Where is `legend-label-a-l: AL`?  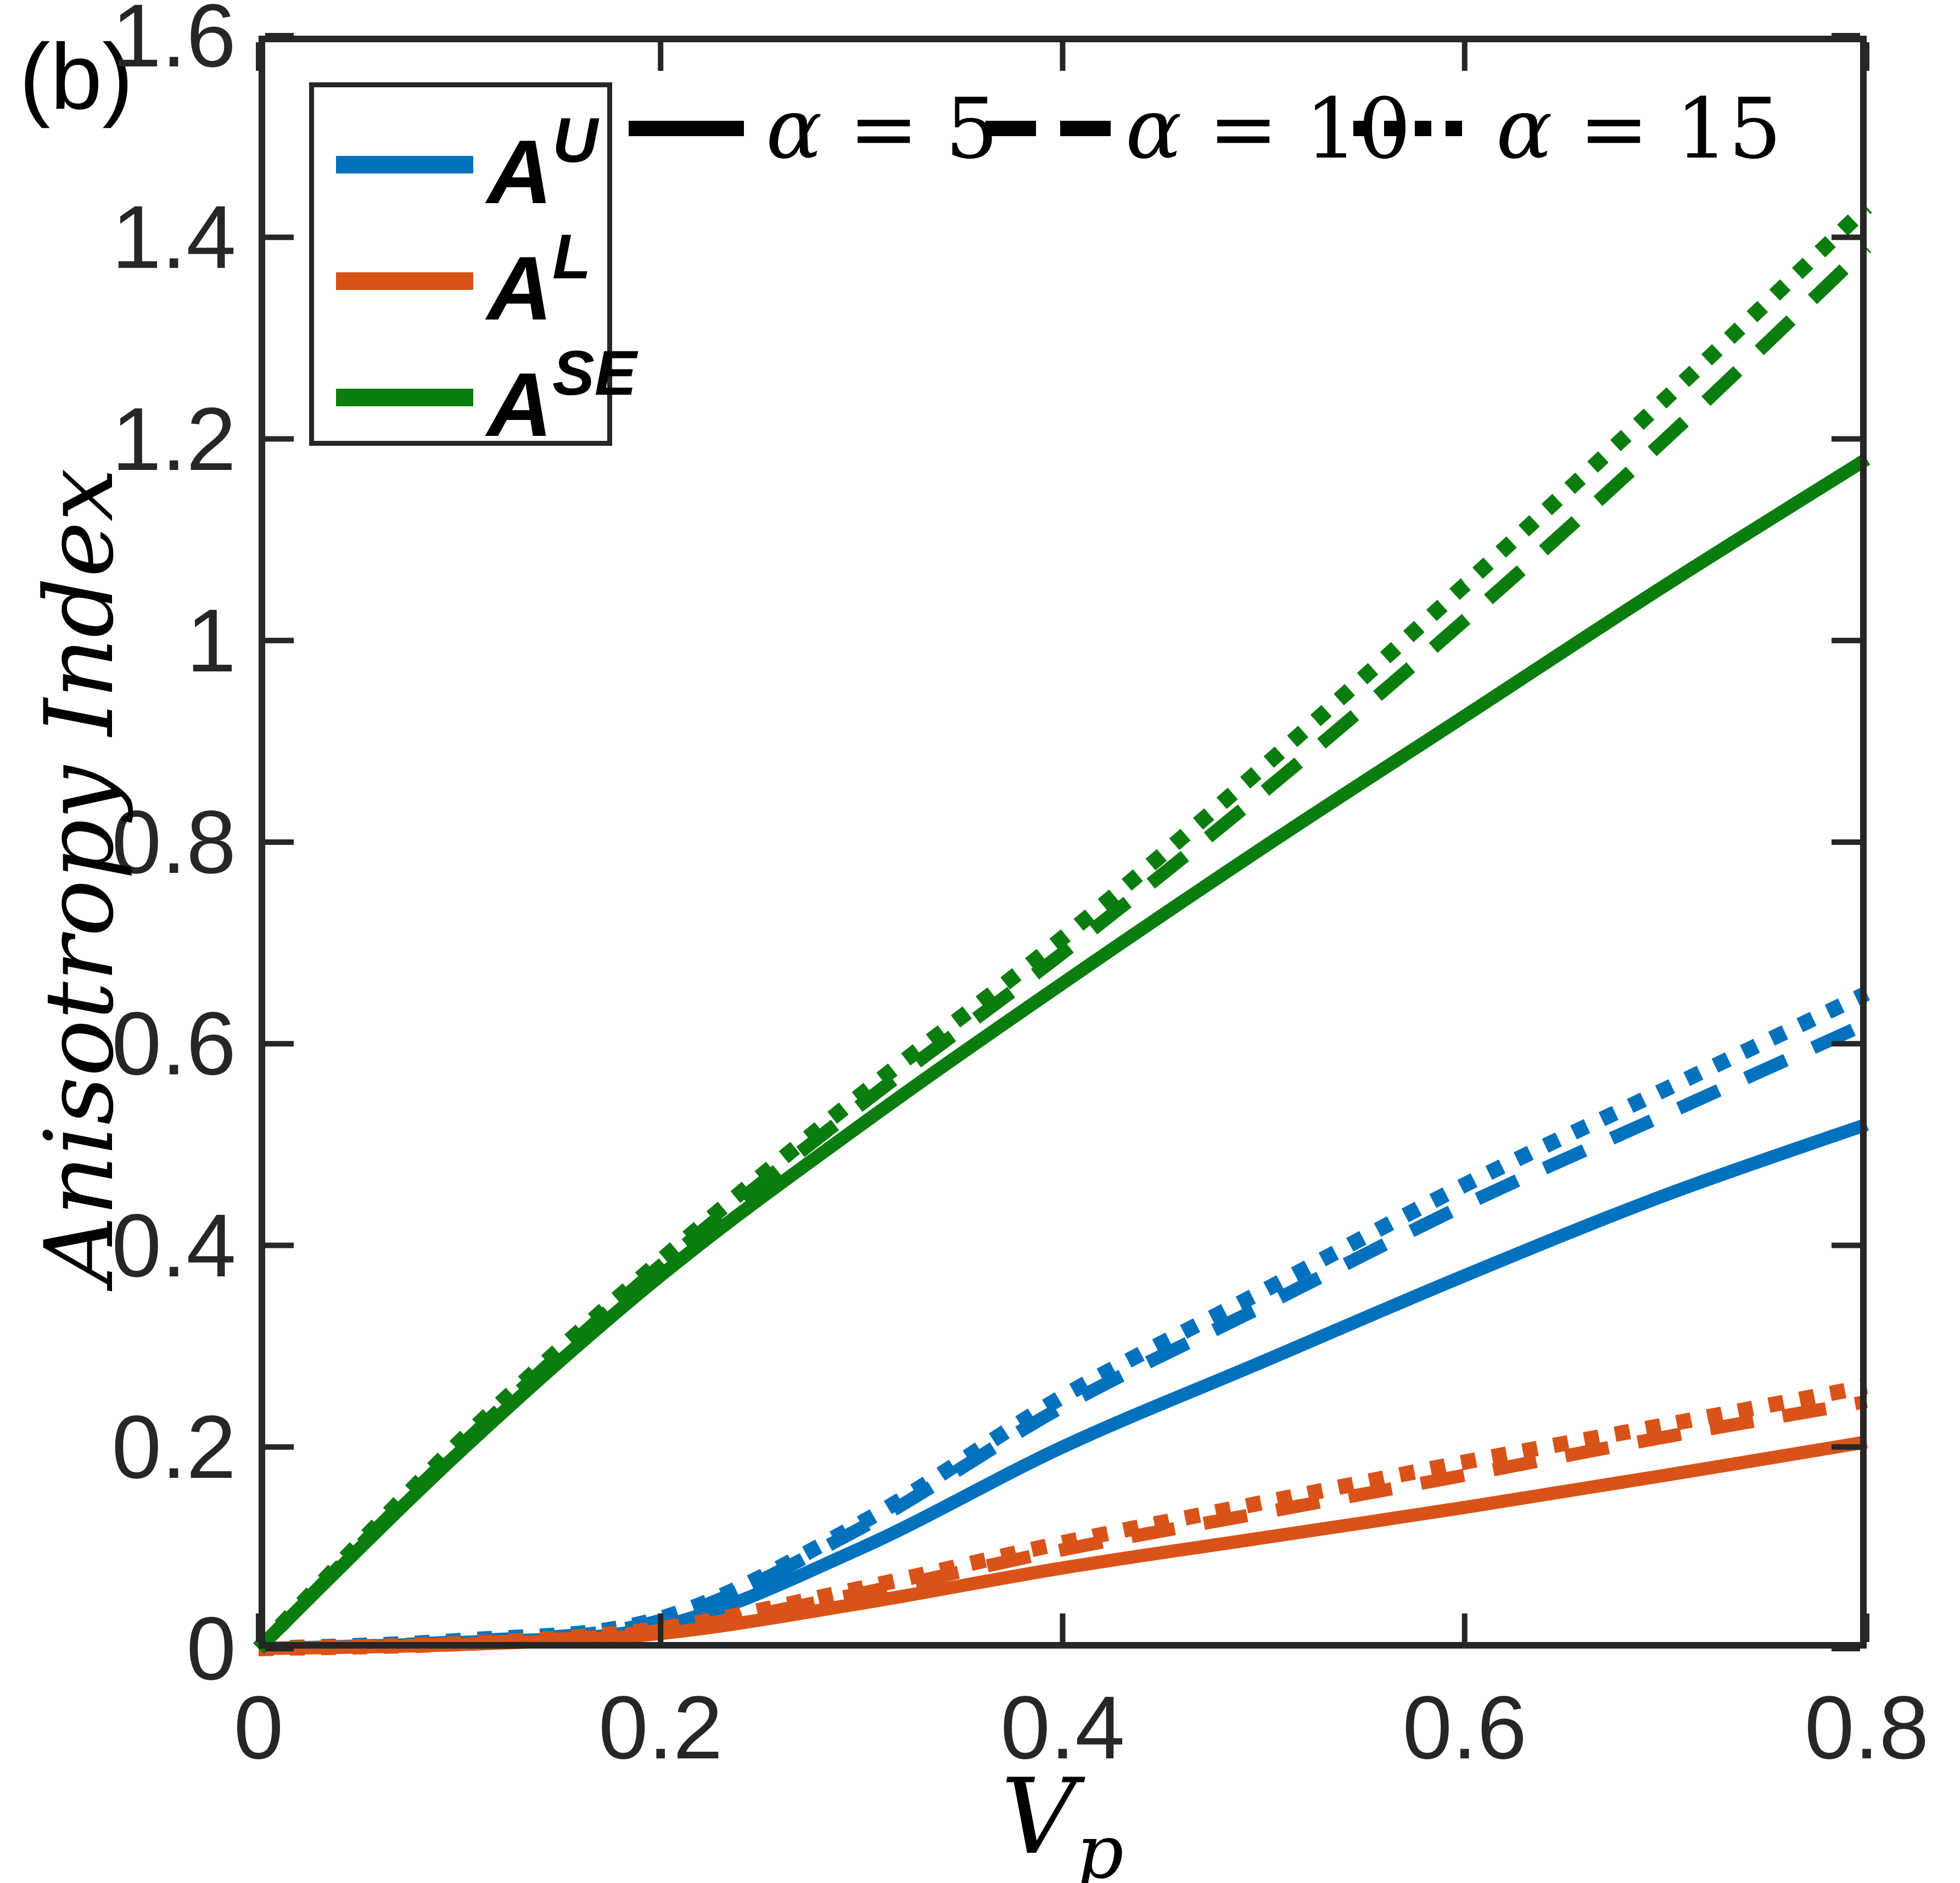 legend-label-a-l: AL is located at coordinates (539, 280).